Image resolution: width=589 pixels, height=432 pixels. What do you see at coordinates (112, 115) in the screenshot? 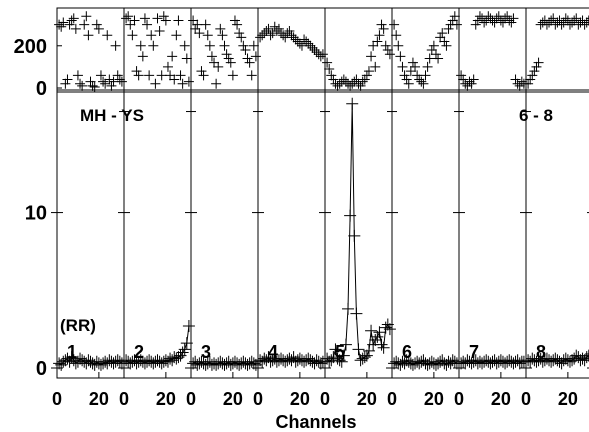
I see `title-left: MH - YS` at bounding box center [112, 115].